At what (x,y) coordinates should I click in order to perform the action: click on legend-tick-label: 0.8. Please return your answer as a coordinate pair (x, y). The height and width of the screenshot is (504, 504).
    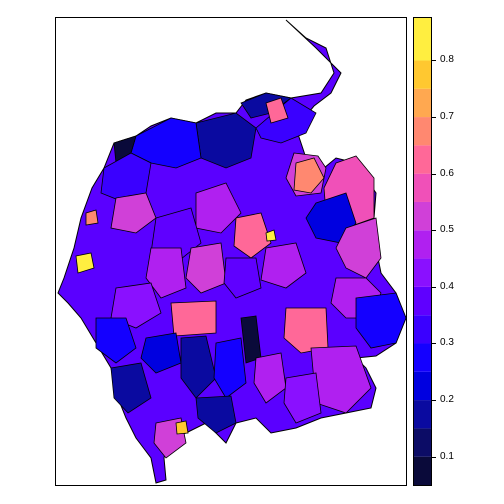
    Looking at the image, I should click on (447, 60).